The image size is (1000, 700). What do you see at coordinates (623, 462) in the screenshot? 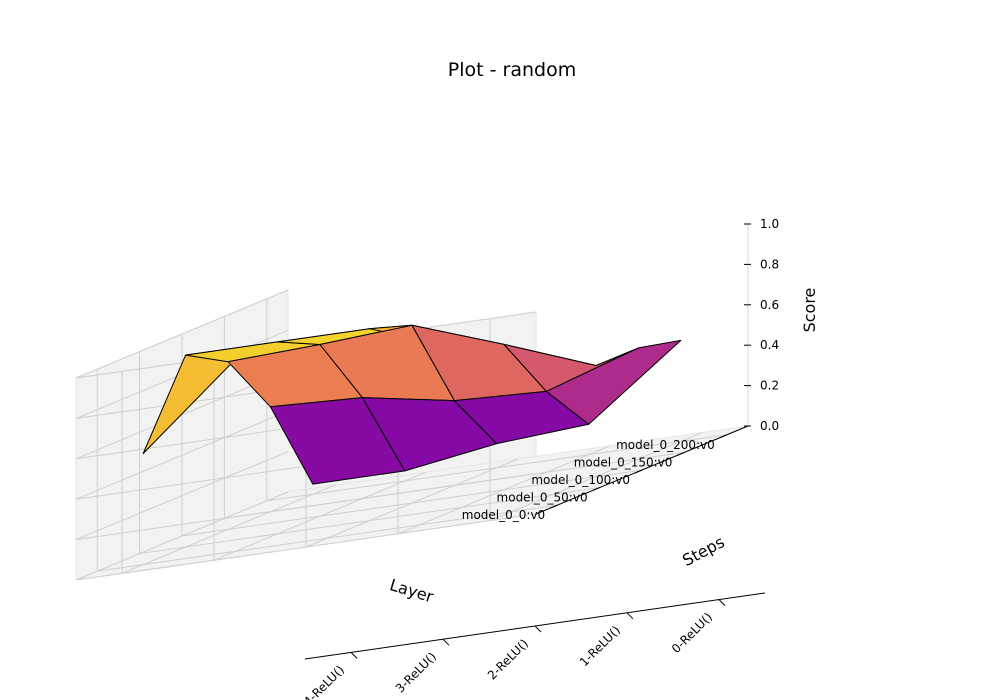
I see `y-tick-label: model_0_150:v0` at bounding box center [623, 462].